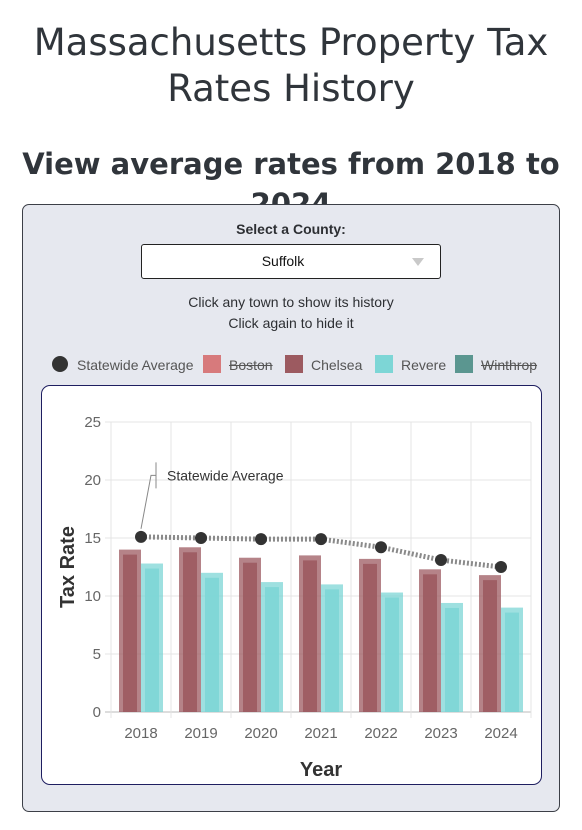 The width and height of the screenshot is (582, 830). What do you see at coordinates (261, 539) in the screenshot?
I see `statewide-point-2020` at bounding box center [261, 539].